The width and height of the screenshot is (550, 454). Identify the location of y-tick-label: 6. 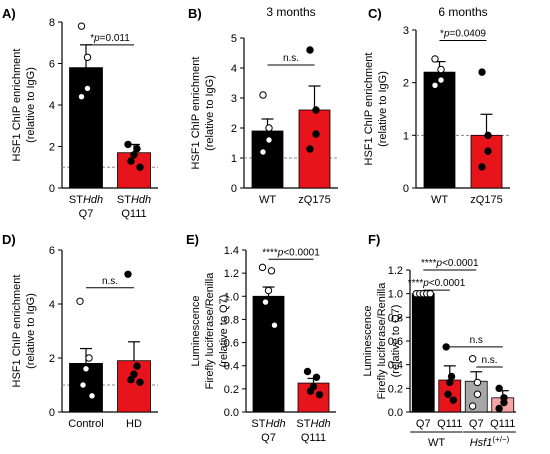
(52, 65).